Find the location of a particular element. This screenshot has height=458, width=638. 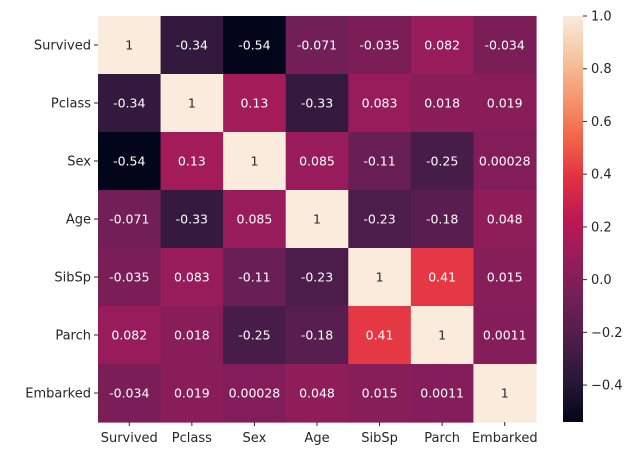

heatmap-cell-sibsp-survived is located at coordinates (130, 277).